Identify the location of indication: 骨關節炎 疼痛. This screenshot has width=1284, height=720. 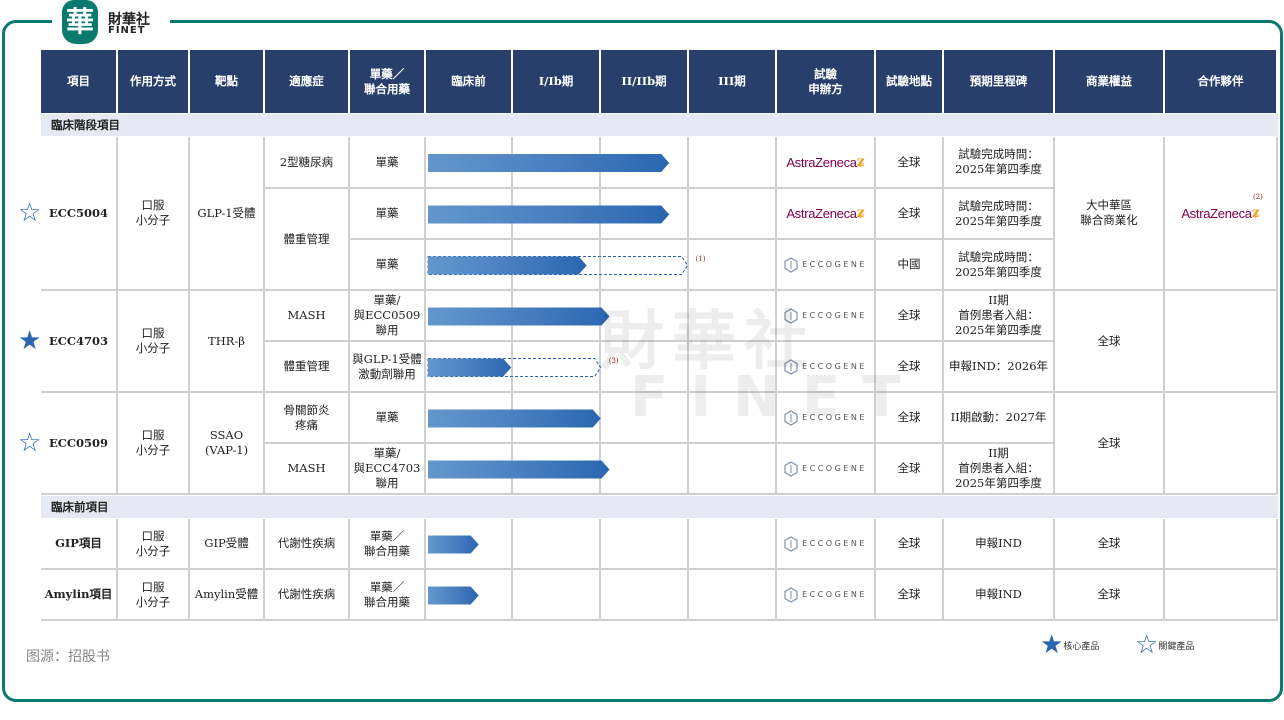
(307, 418).